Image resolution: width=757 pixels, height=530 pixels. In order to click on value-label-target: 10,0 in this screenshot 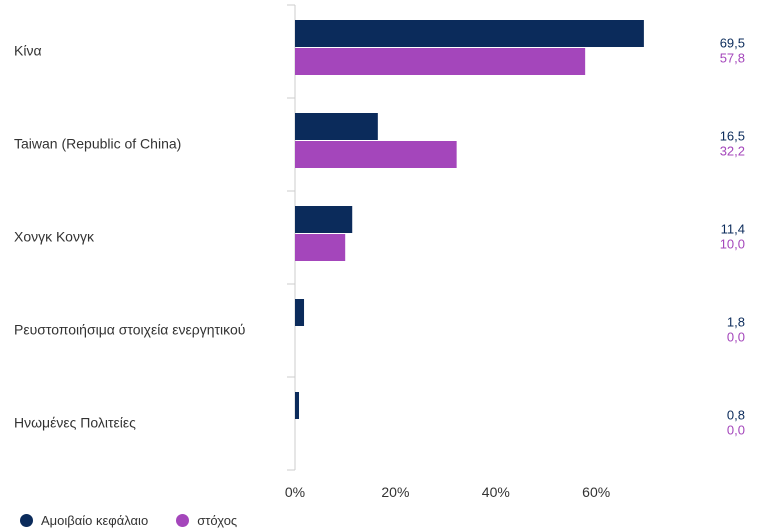, I will do `click(732, 244)`.